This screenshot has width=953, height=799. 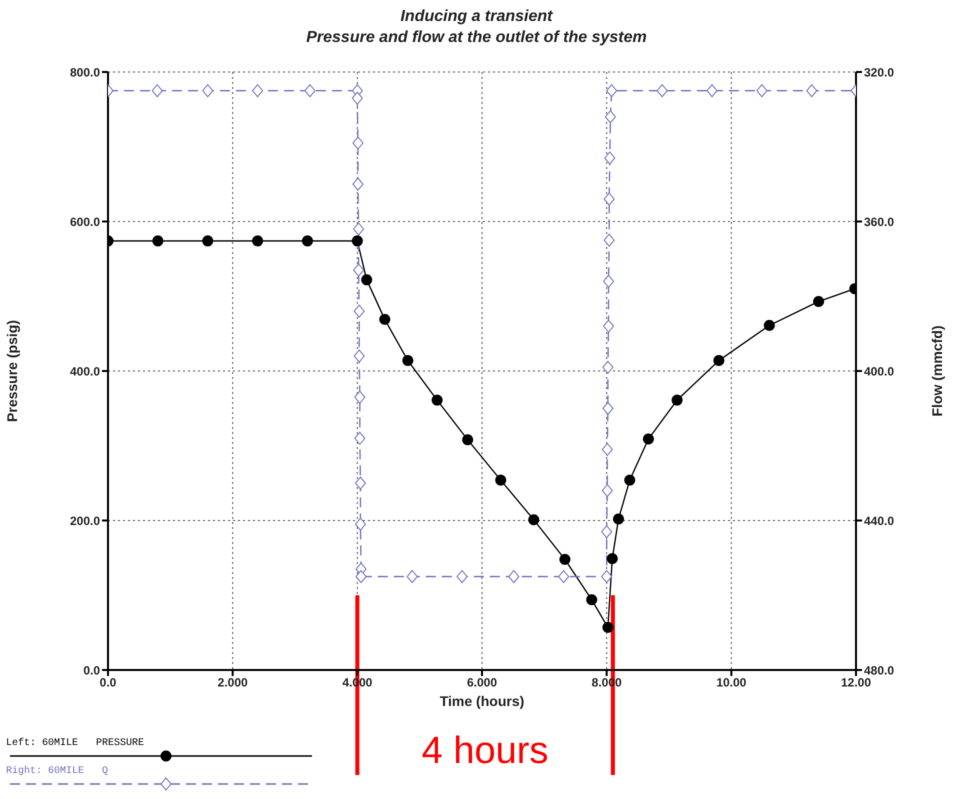 What do you see at coordinates (85, 521) in the screenshot?
I see `y-tick-label: 200.0` at bounding box center [85, 521].